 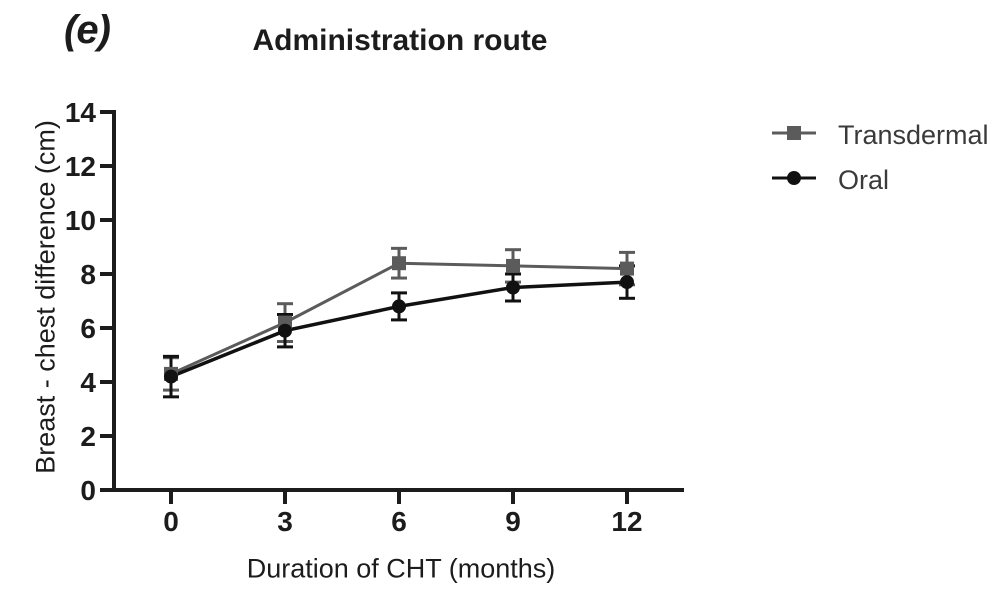 I want to click on legend-item-oral: Oral, so click(x=880, y=179).